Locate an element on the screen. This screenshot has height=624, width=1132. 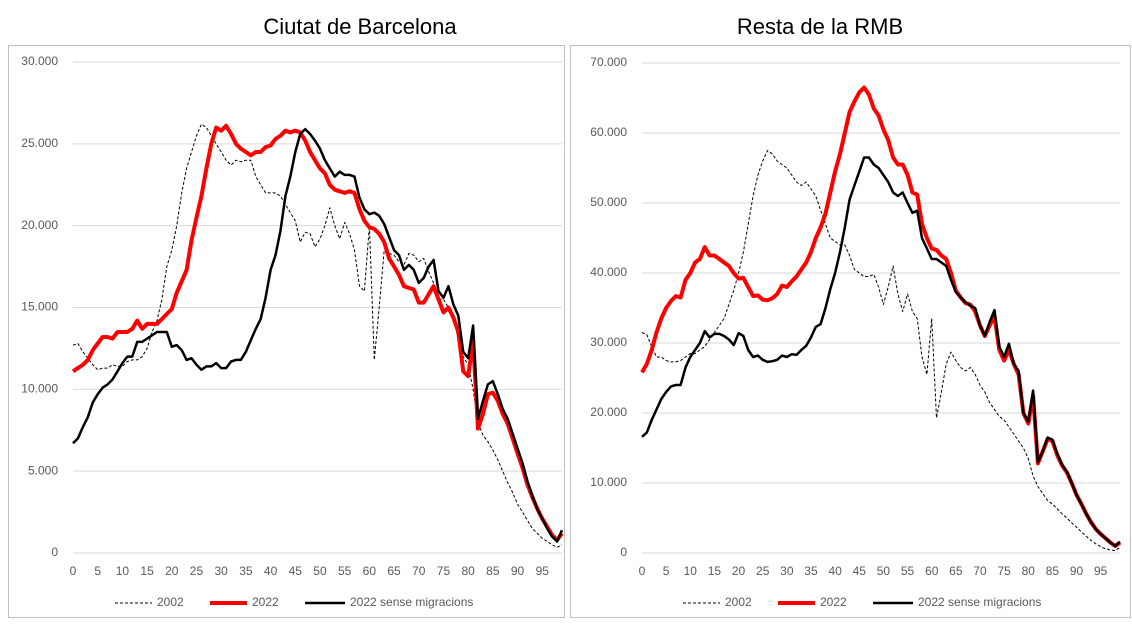
y-tick-label: 5.000 is located at coordinates (43, 470).